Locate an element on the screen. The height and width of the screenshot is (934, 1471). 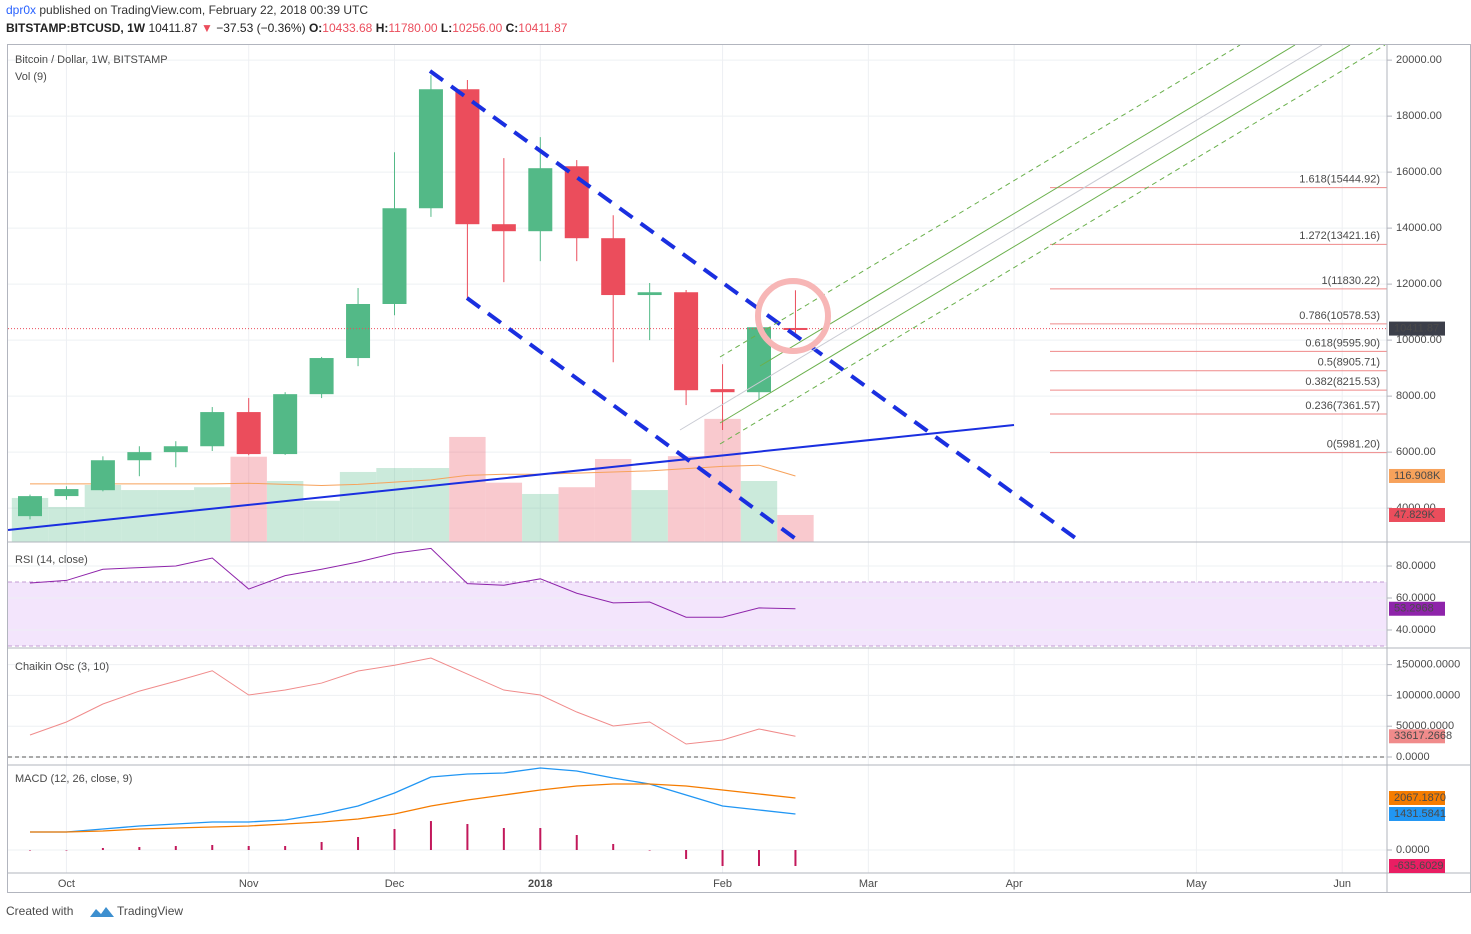
price-badge-label: 2067.1870 is located at coordinates (1420, 798).